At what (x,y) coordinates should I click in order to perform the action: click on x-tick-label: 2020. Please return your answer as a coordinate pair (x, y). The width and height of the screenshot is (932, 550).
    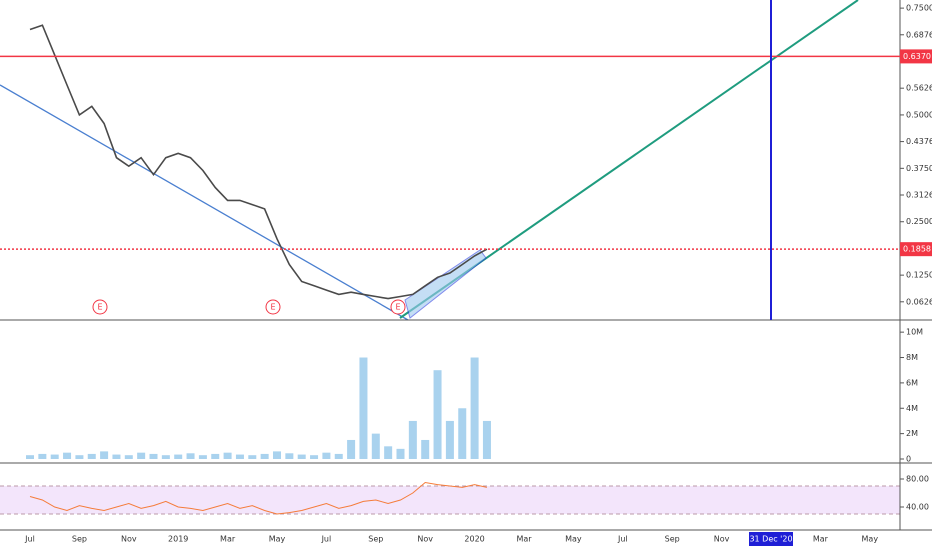
    Looking at the image, I should click on (474, 539).